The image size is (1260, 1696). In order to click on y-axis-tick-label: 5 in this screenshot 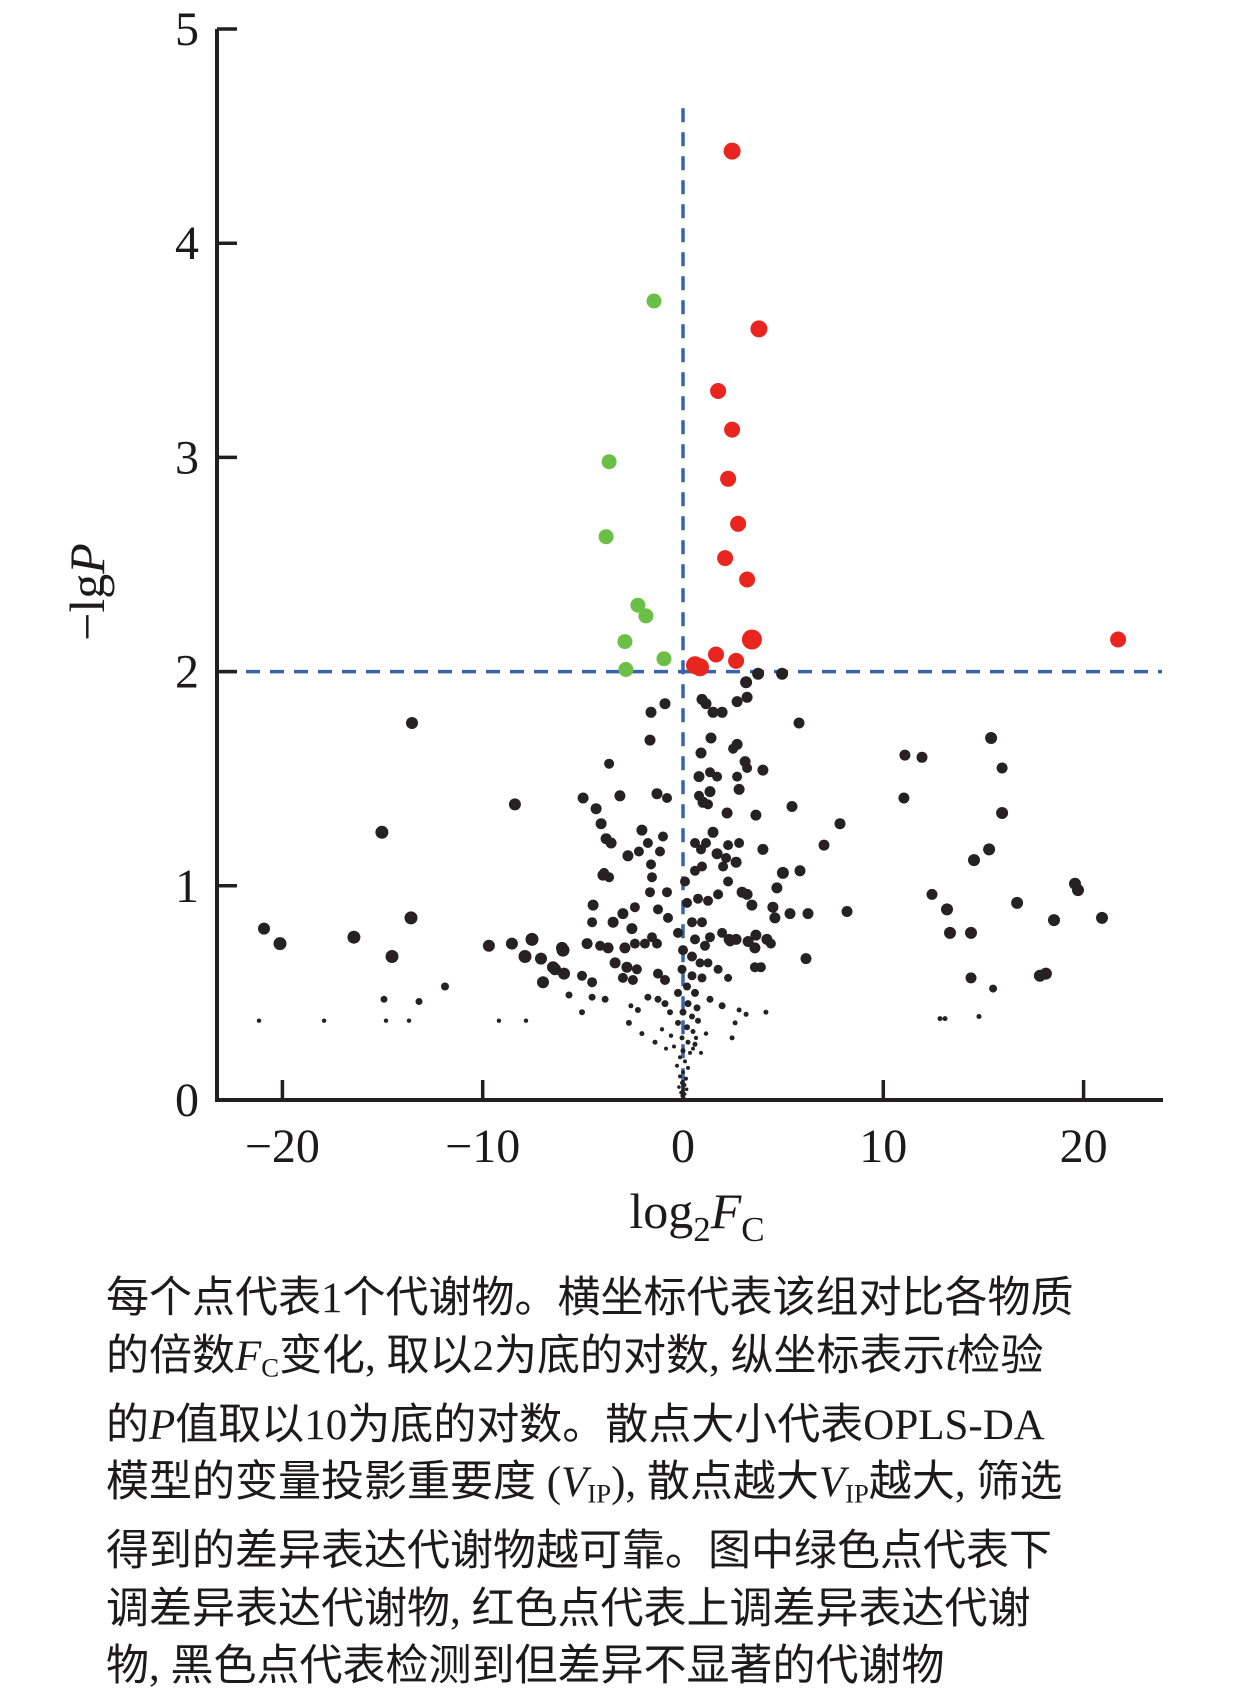, I will do `click(187, 29)`.